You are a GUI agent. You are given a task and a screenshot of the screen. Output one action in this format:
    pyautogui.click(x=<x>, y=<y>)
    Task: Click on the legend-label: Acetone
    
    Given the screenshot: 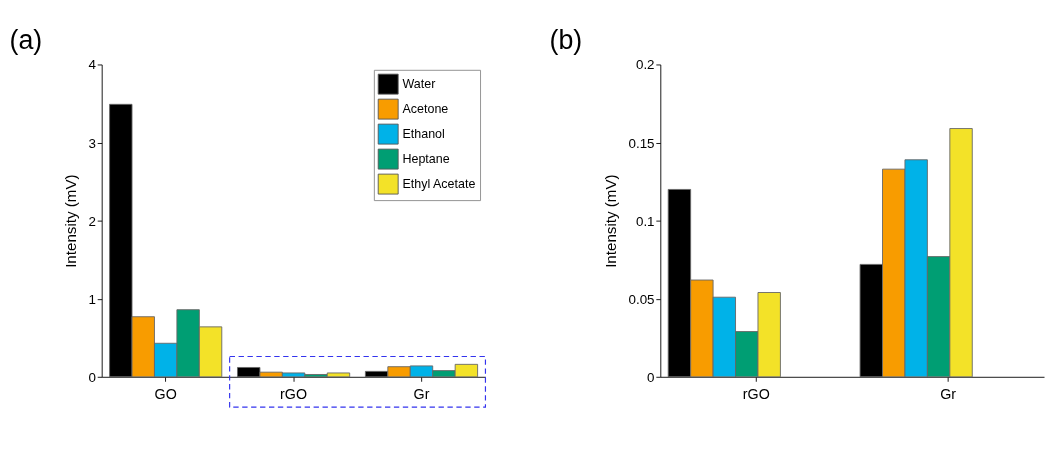 What is the action you would take?
    pyautogui.click(x=425, y=108)
    